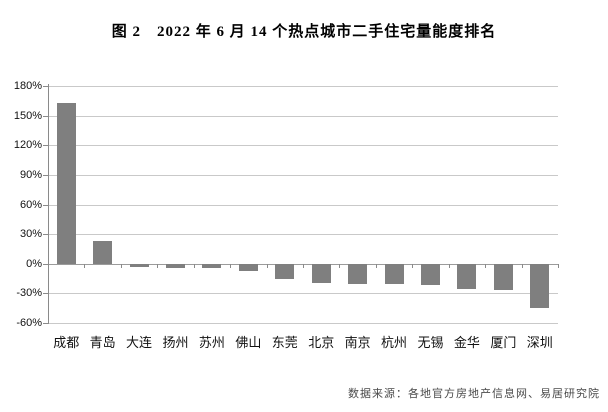 This screenshot has width=608, height=412. What do you see at coordinates (27, 86) in the screenshot?
I see `y-tick-label: 180%` at bounding box center [27, 86].